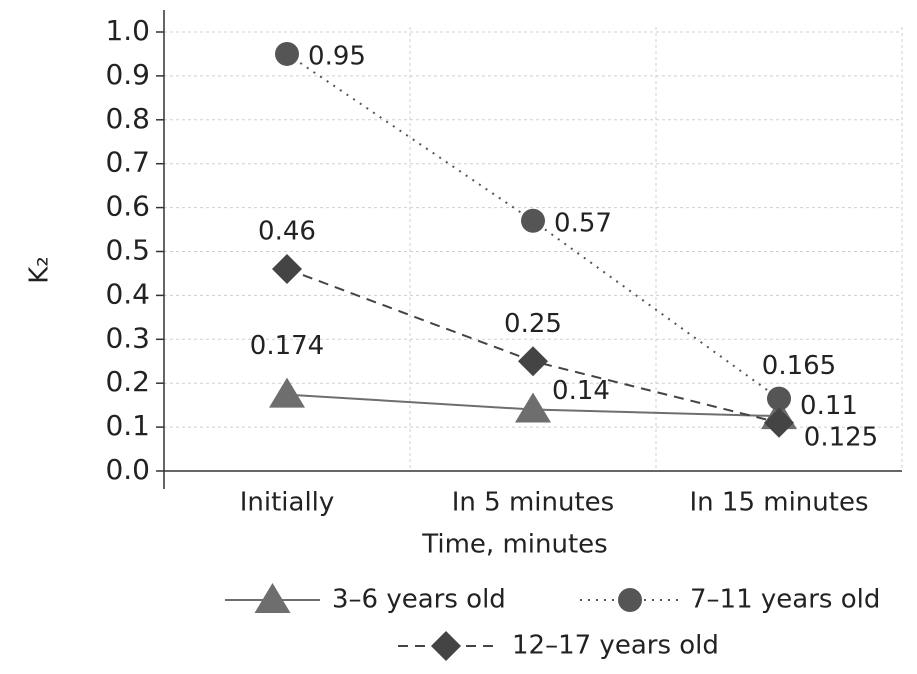 This screenshot has width=917, height=674. What do you see at coordinates (615, 646) in the screenshot?
I see `legend-label: 12–17 years old` at bounding box center [615, 646].